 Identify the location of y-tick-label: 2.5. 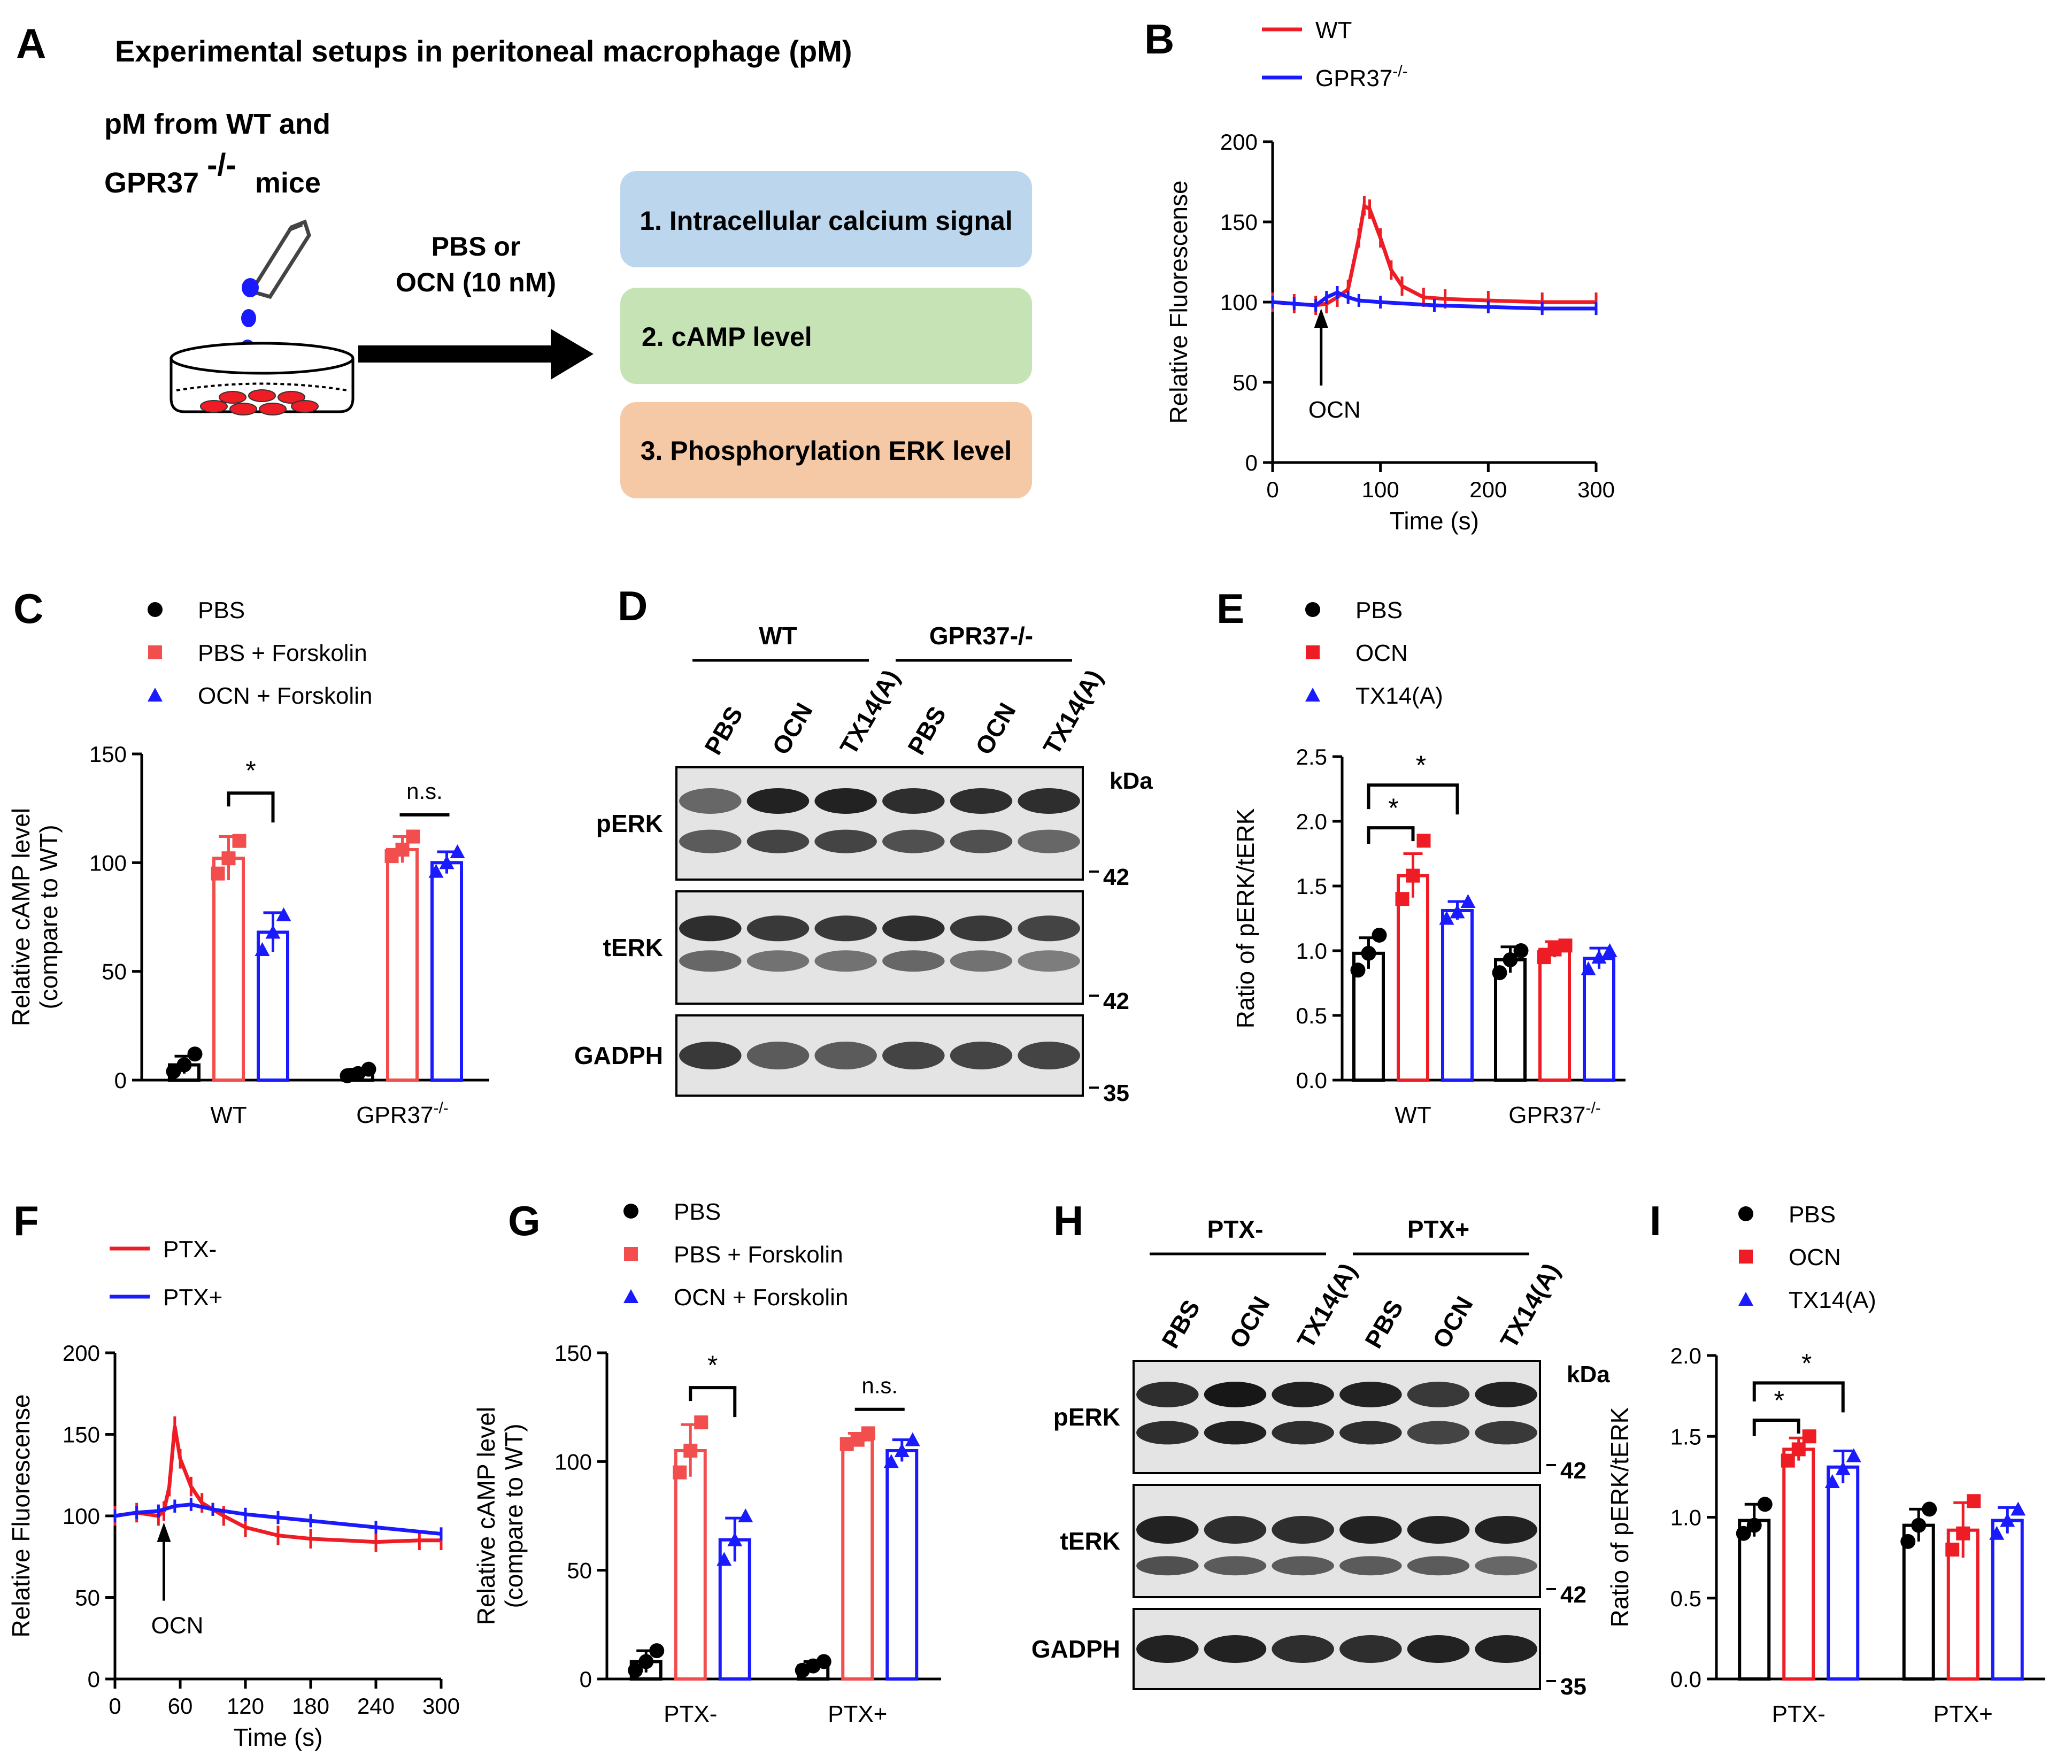
(1311, 756).